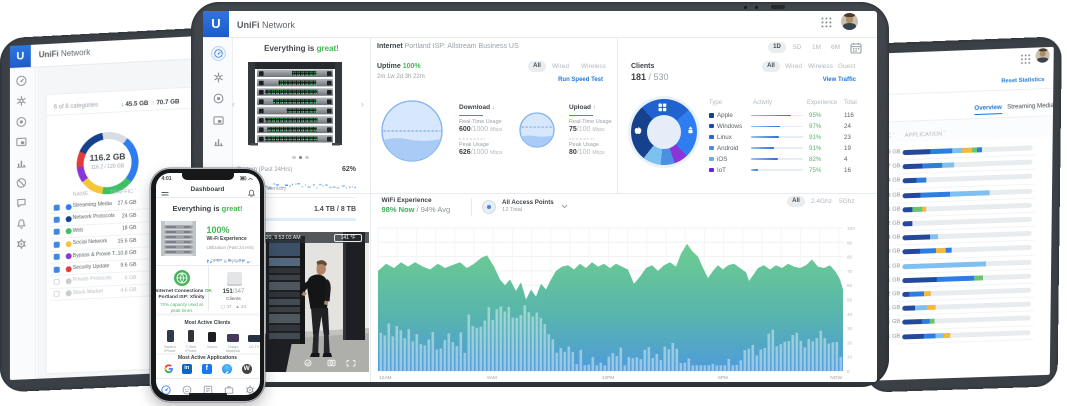 This screenshot has height=406, width=1067. I want to click on svg-text: 70, so click(850, 270).